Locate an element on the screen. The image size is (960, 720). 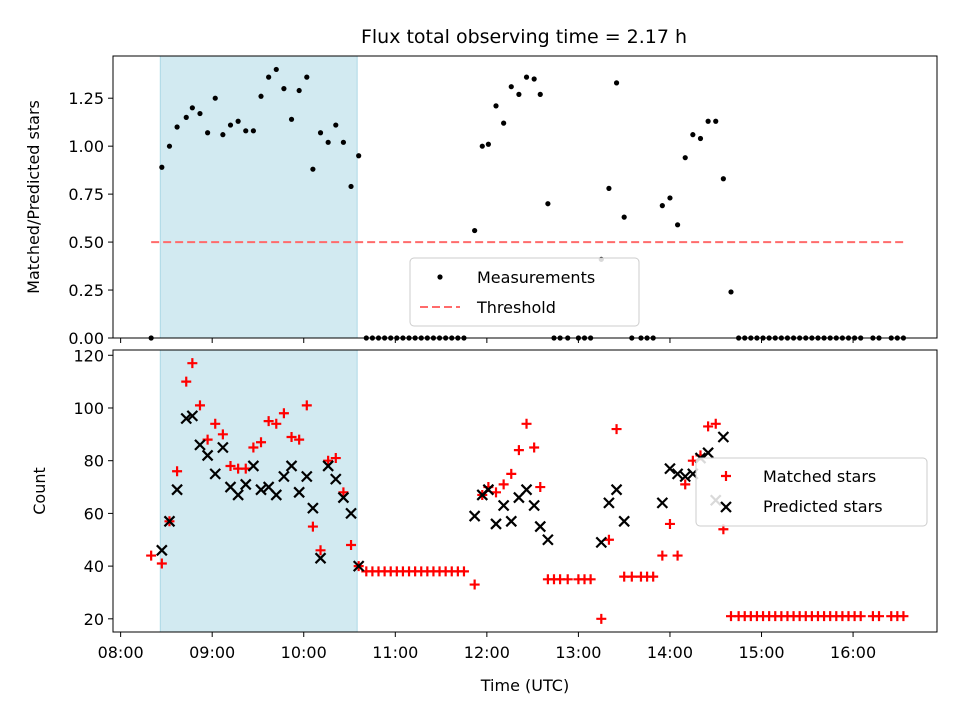
y-tick-label: 100 is located at coordinates (88, 408).